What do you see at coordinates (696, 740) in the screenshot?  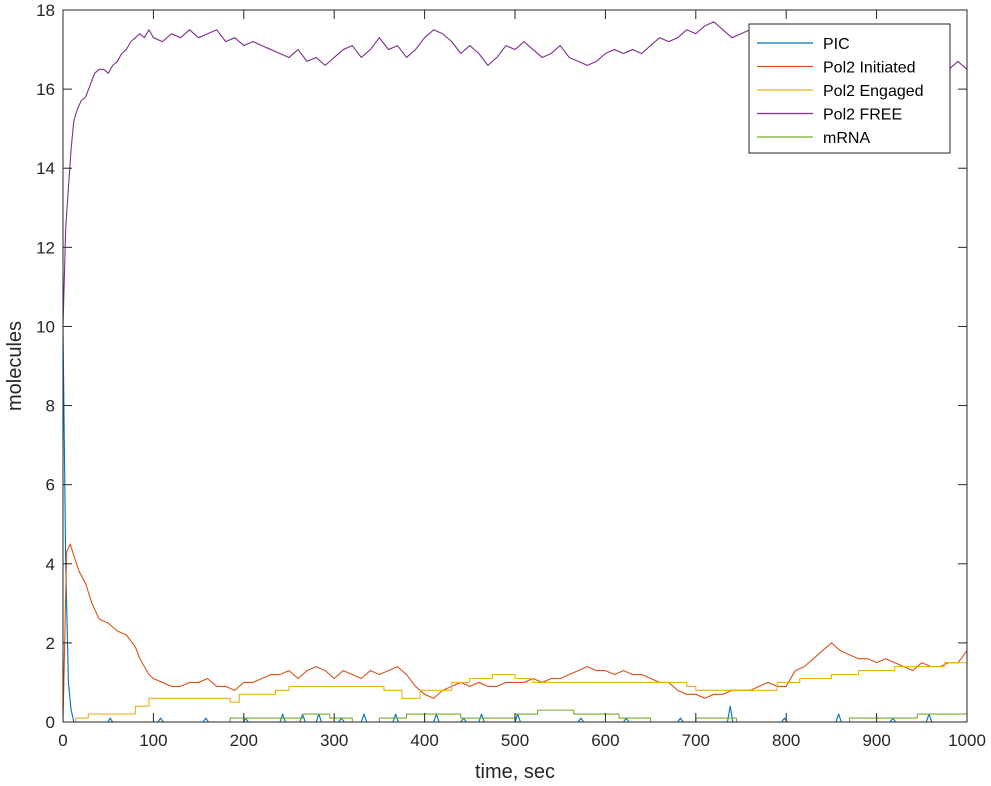 I see `x-tick-label: 700` at bounding box center [696, 740].